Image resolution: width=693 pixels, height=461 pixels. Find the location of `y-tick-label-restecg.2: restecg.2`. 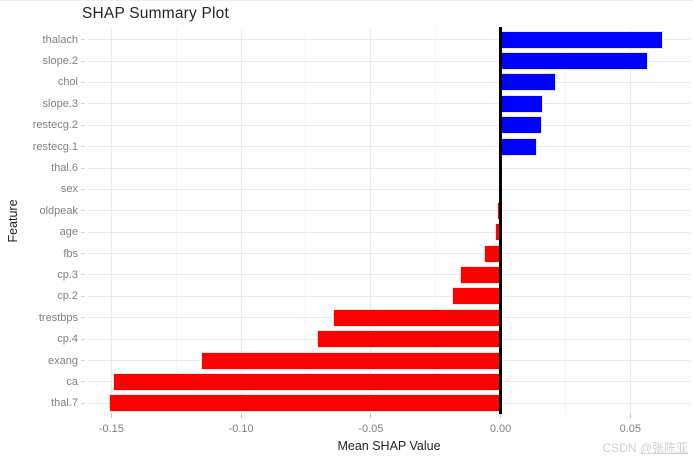

y-tick-label-restecg.2: restecg.2 is located at coordinates (55, 125).